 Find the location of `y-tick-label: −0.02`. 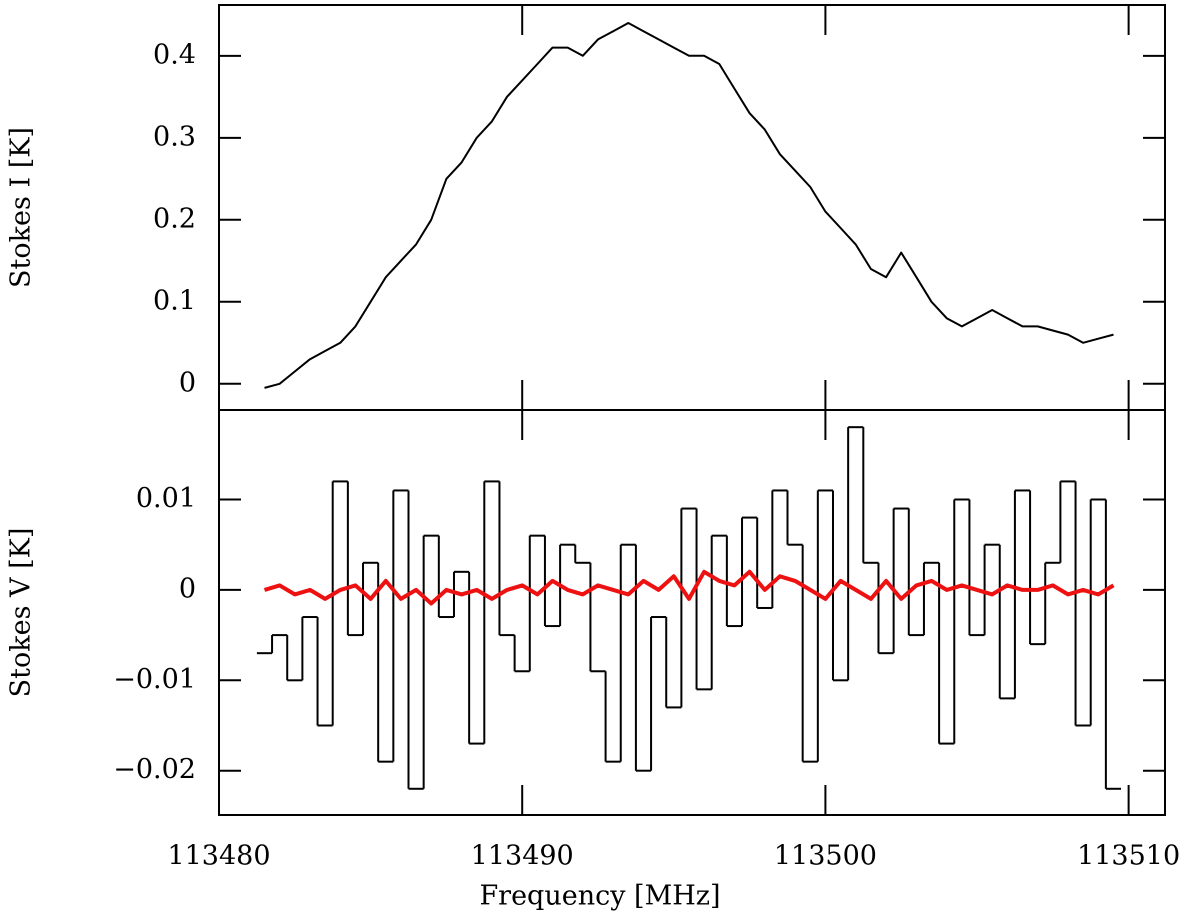

y-tick-label: −0.02 is located at coordinates (154, 769).